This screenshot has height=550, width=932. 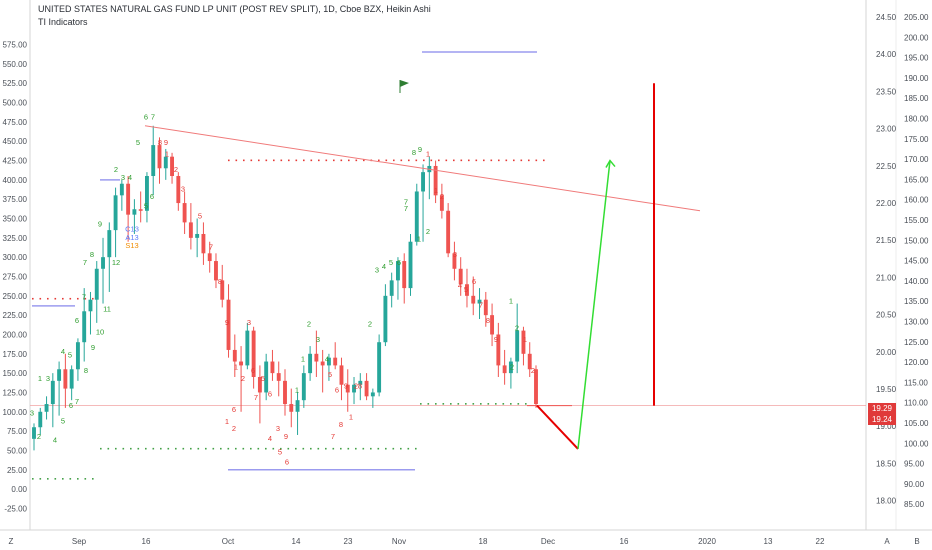 What do you see at coordinates (916, 443) in the screenshot?
I see `right-b-tick-label: 100.00` at bounding box center [916, 443].